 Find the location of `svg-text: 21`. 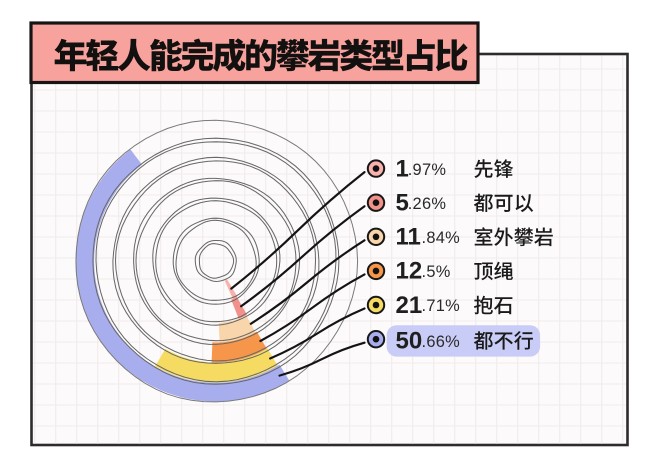

svg-text: 21 is located at coordinates (409, 305).